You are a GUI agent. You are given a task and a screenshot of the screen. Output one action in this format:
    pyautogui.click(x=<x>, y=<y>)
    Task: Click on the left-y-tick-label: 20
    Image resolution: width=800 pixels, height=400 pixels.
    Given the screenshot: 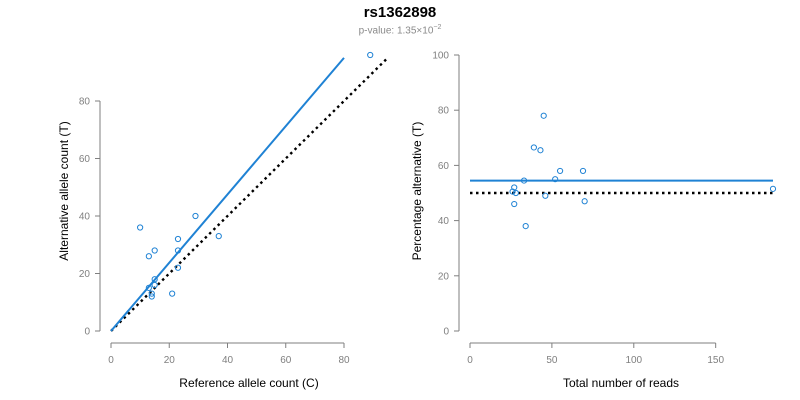 What is the action you would take?
    pyautogui.click(x=85, y=274)
    